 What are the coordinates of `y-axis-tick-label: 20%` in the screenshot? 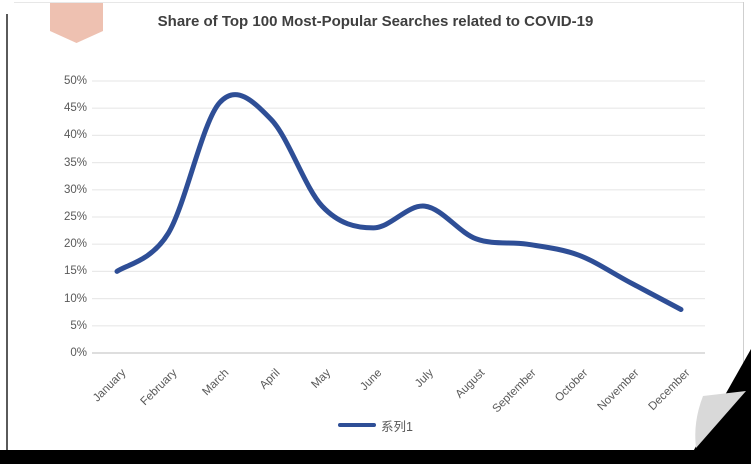 It's located at (75, 244).